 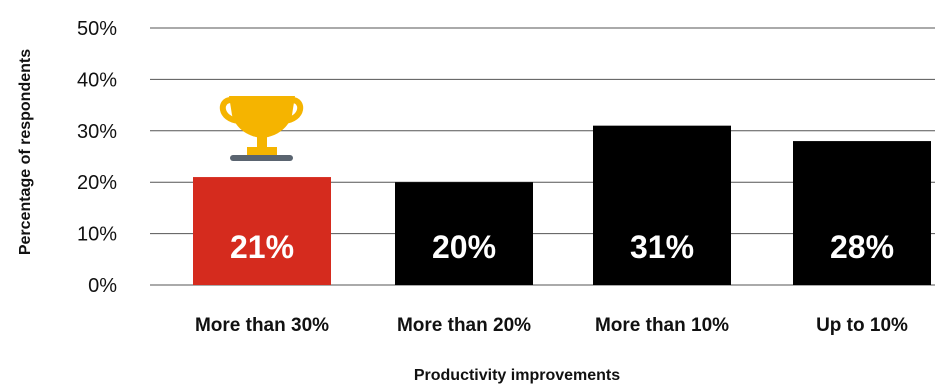 I want to click on trophy-foot, so click(x=262, y=151).